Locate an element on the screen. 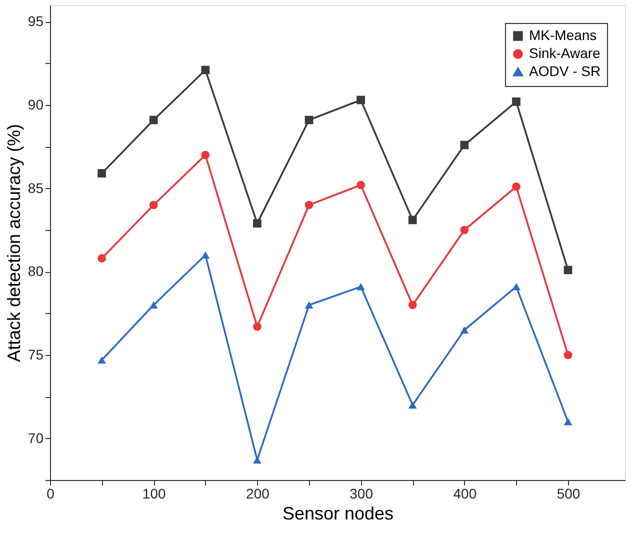 Image resolution: width=639 pixels, height=537 pixels. legend-label: MK-Means is located at coordinates (563, 35).